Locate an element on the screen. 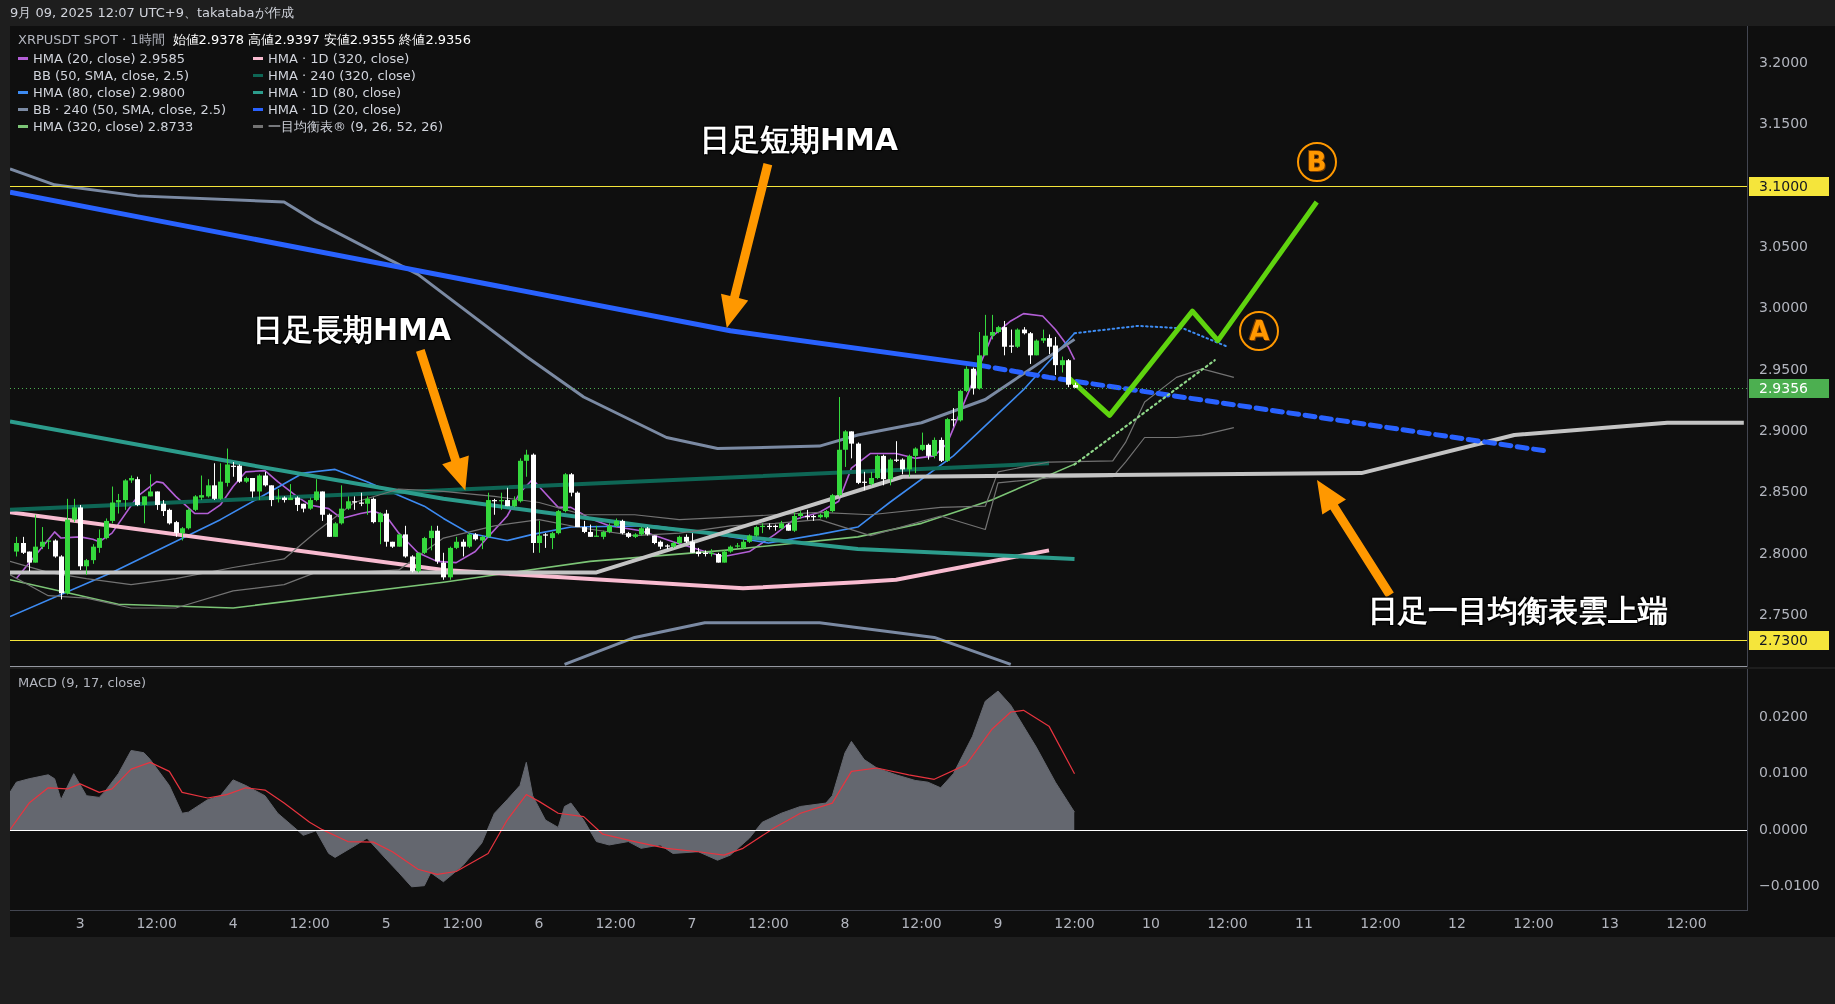  y-tick-label: 2.9500 is located at coordinates (1783, 368).